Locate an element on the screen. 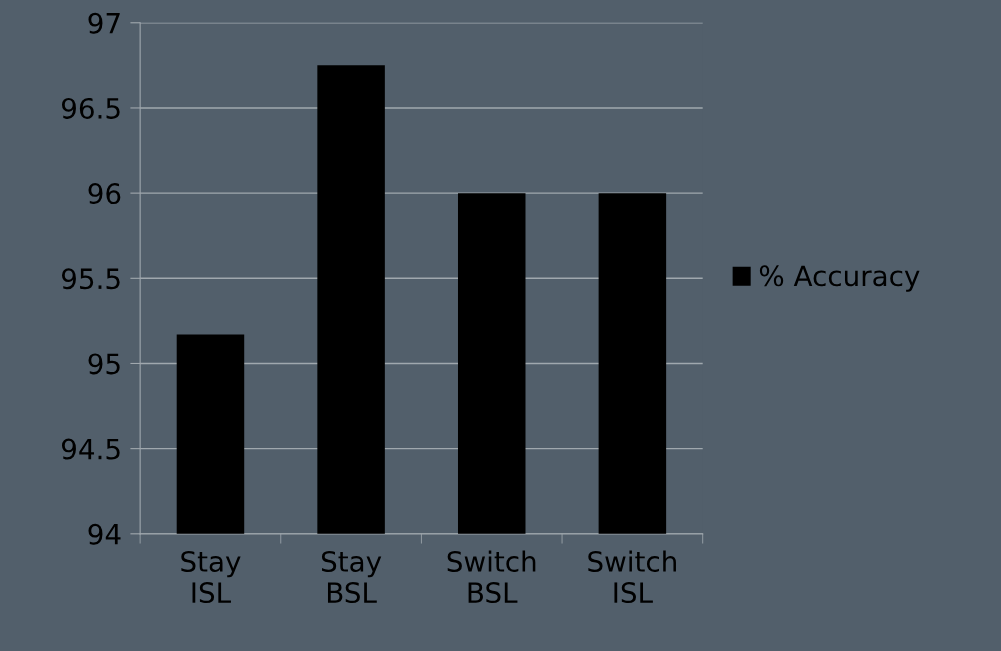 The height and width of the screenshot is (651, 1001). legend-label: % Accuracy is located at coordinates (839, 278).